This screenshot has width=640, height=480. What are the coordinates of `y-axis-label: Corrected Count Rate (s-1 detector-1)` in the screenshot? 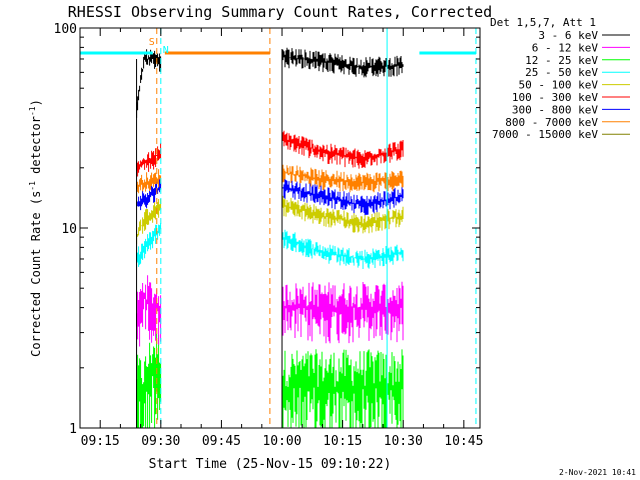 It's located at (35, 228).